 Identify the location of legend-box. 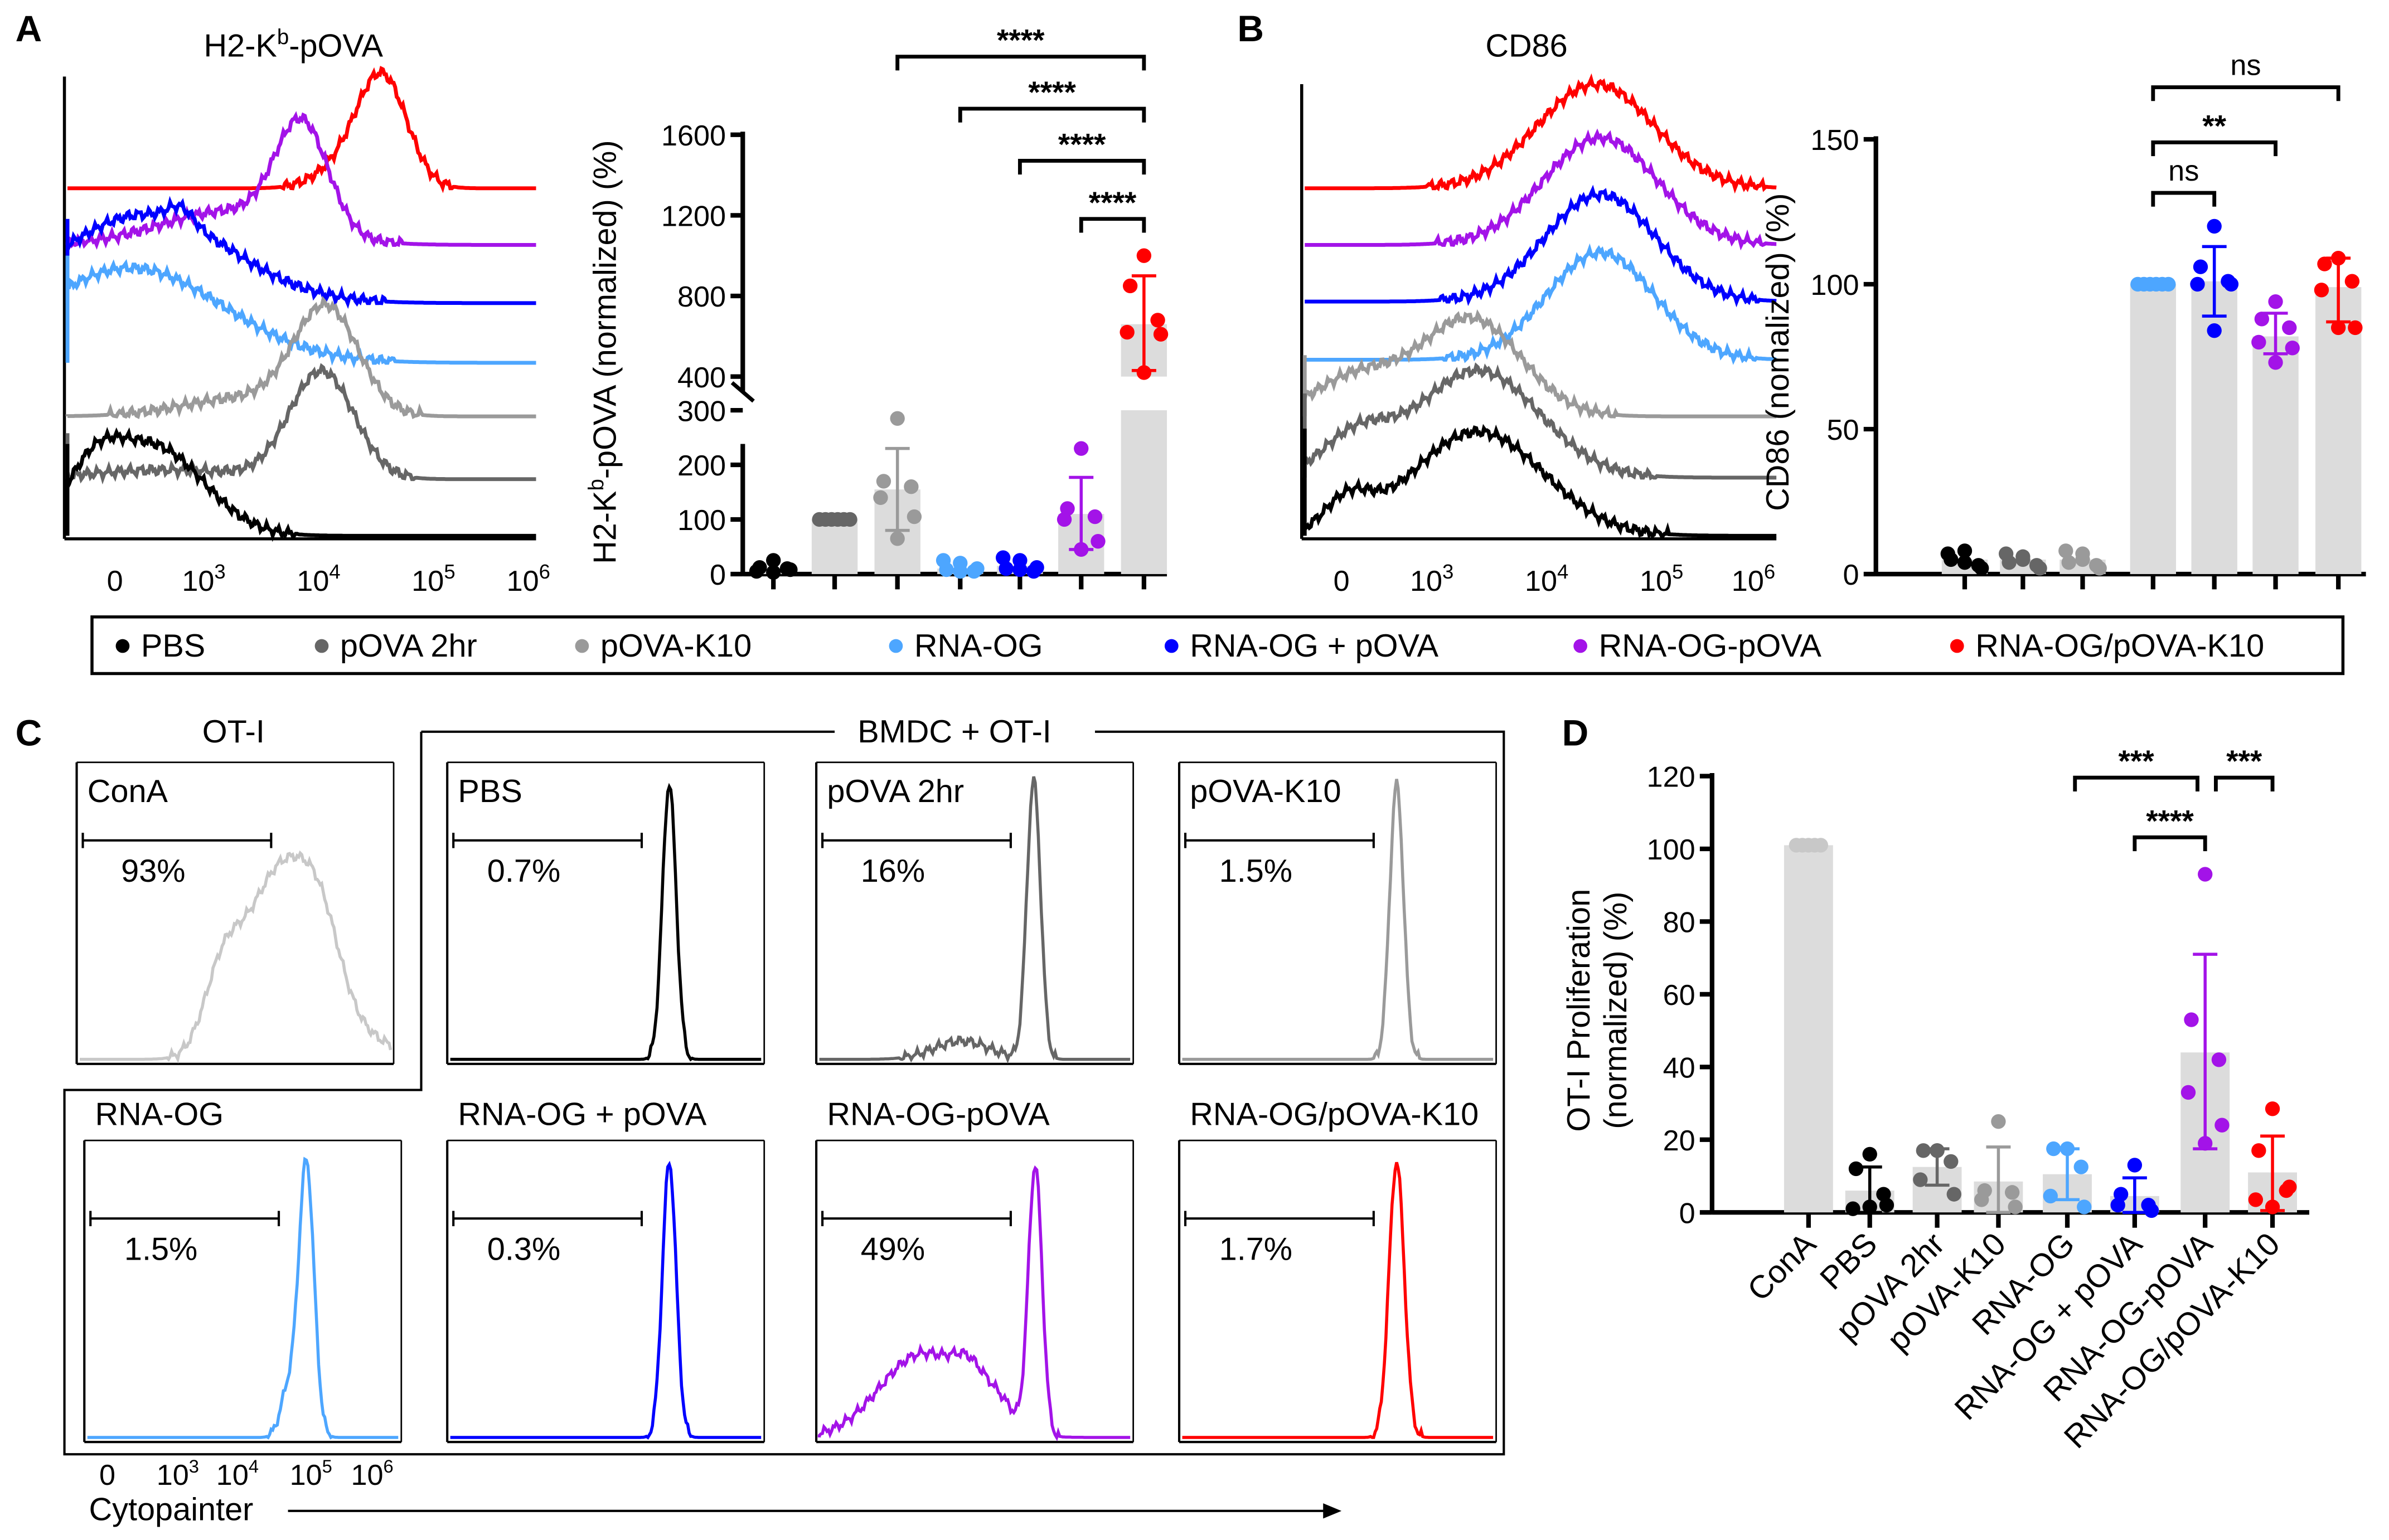
(1217, 645).